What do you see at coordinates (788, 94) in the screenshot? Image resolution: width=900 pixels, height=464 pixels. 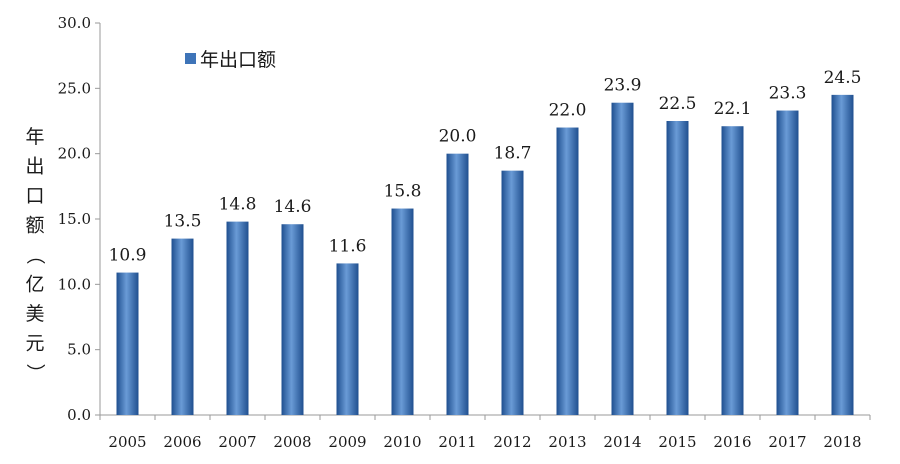 I see `bar-value-label: 23.3` at bounding box center [788, 94].